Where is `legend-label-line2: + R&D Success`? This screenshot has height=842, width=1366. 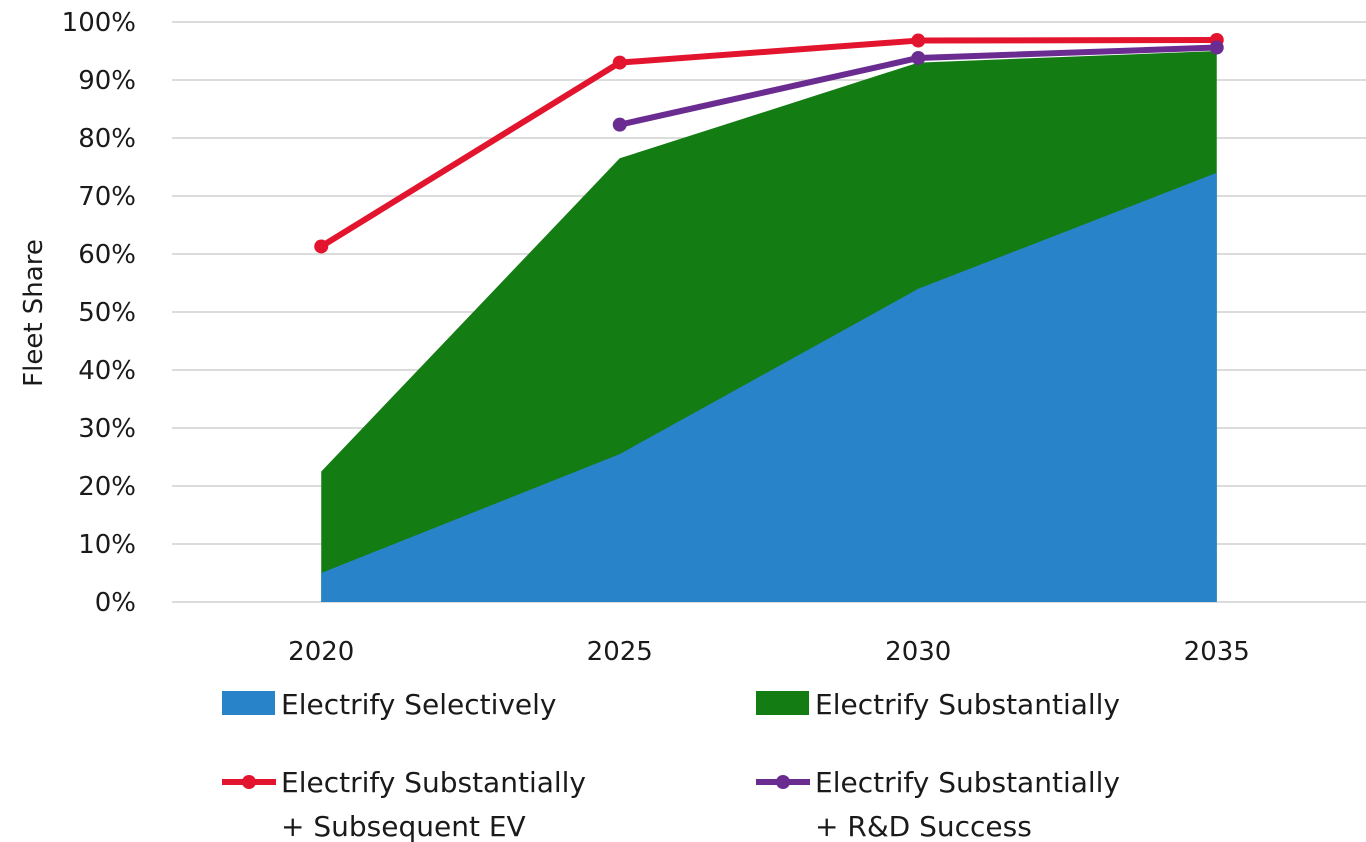
legend-label-line2: + R&D Success is located at coordinates (923, 826).